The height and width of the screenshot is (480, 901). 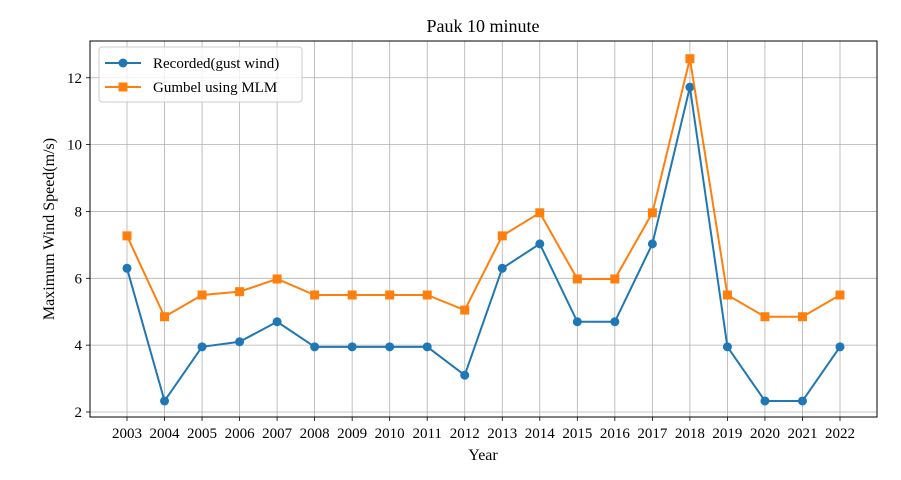 I want to click on legend-label: Gumbel using MLM, so click(x=215, y=88).